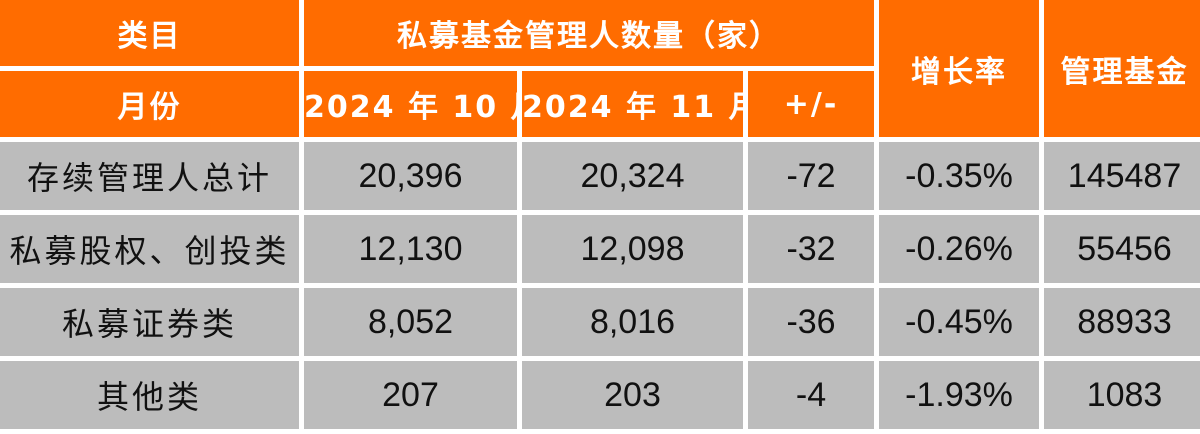 Image resolution: width=1200 pixels, height=434 pixels. I want to click on growth-value: -1.93%, so click(959, 395).